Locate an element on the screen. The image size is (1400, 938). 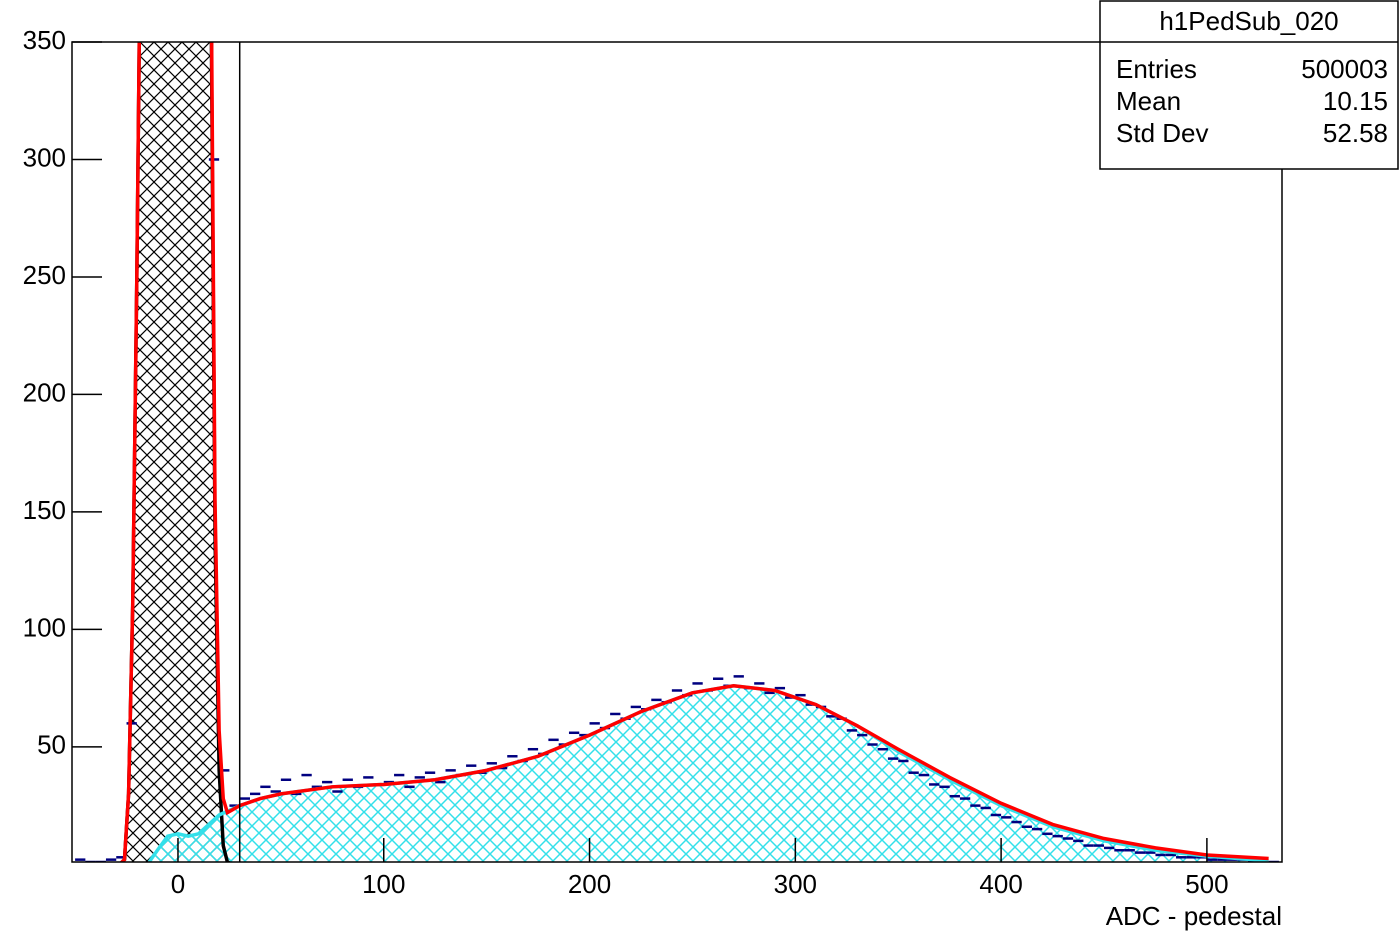
stats-frame is located at coordinates (1249, 85).